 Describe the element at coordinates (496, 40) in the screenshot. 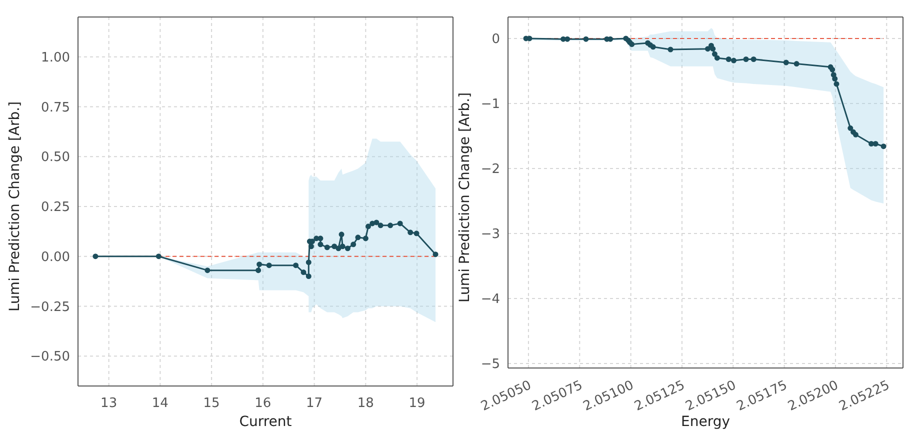

I see `y-tick-label: 0` at that location.